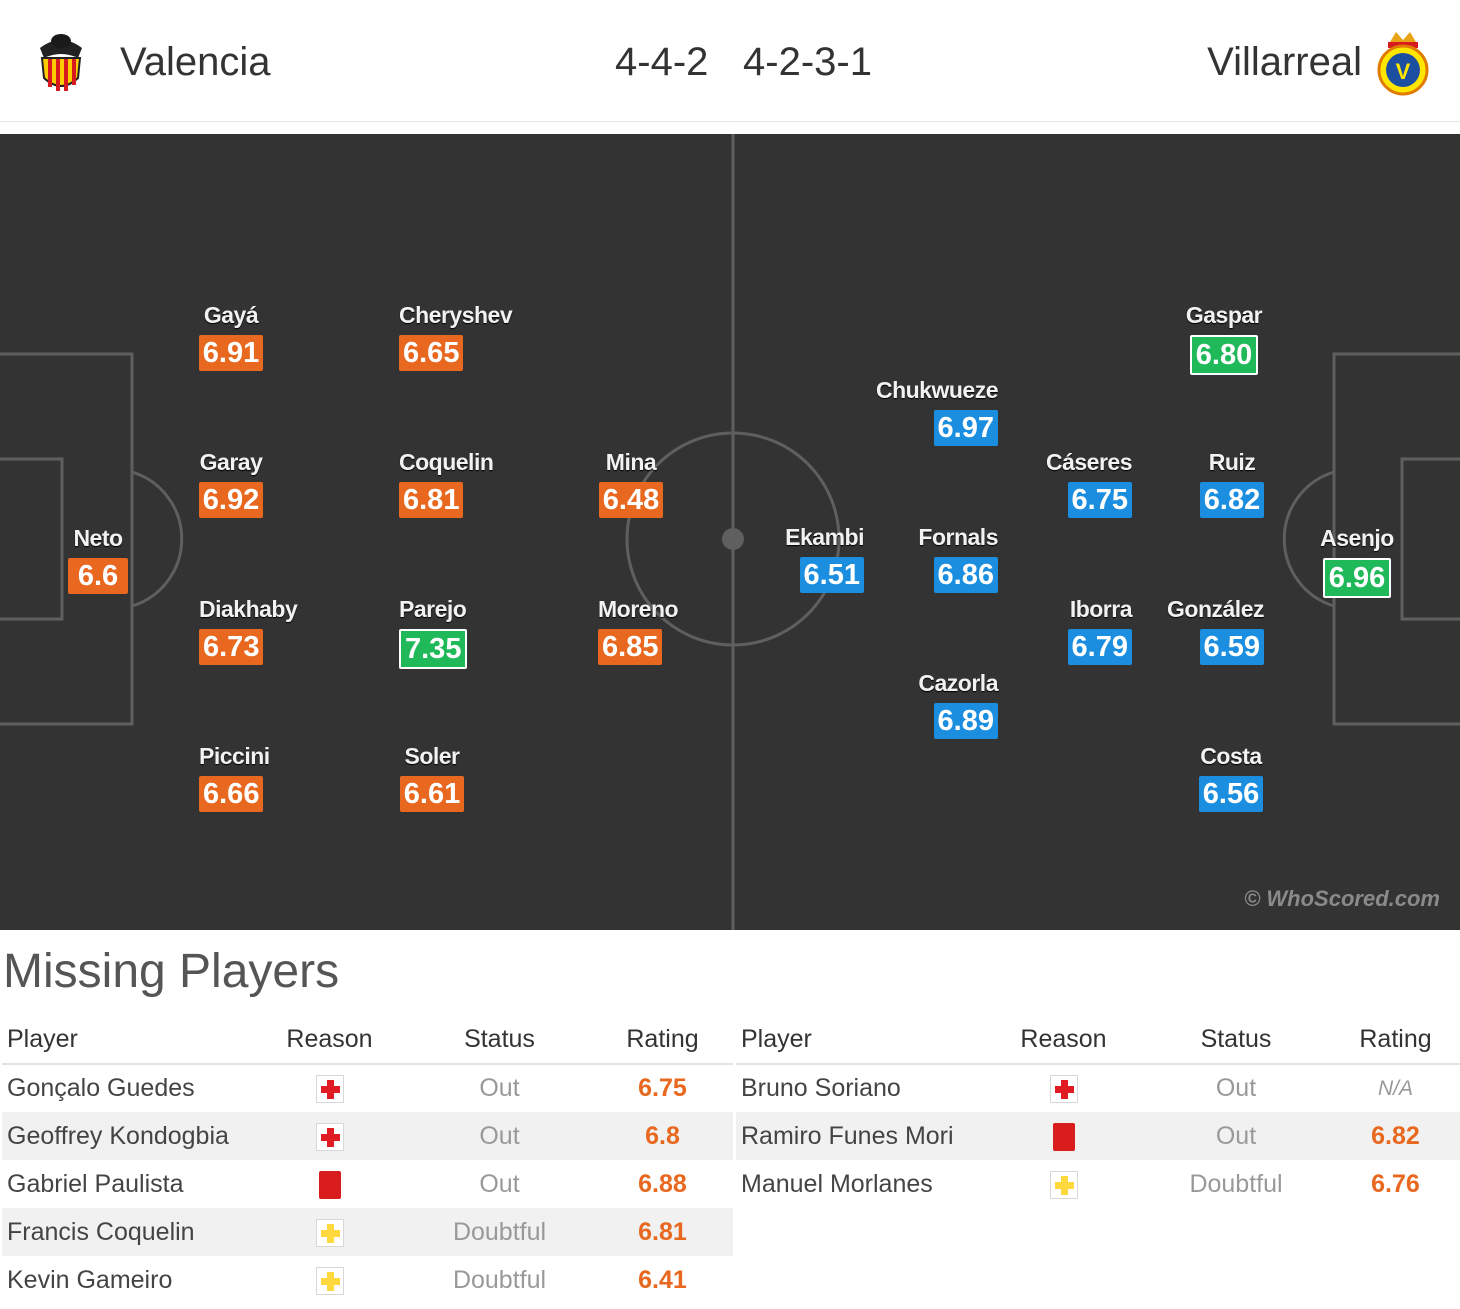 Image resolution: width=1460 pixels, height=1309 pixels. Describe the element at coordinates (1215, 609) in the screenshot. I see `player-name: González` at that location.